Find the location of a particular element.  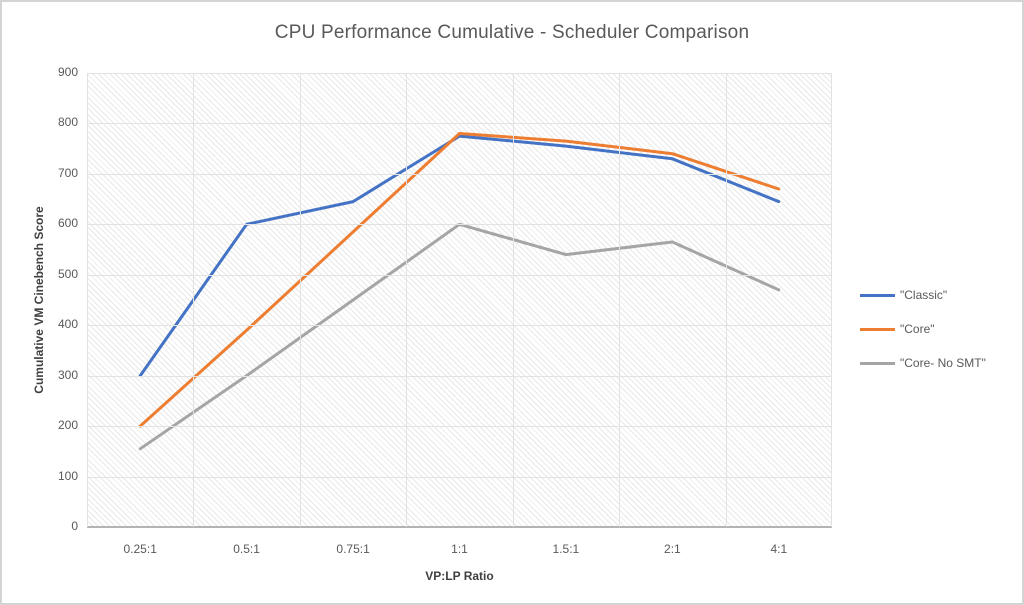

y-tick-label-200: 200 is located at coordinates (67, 425).